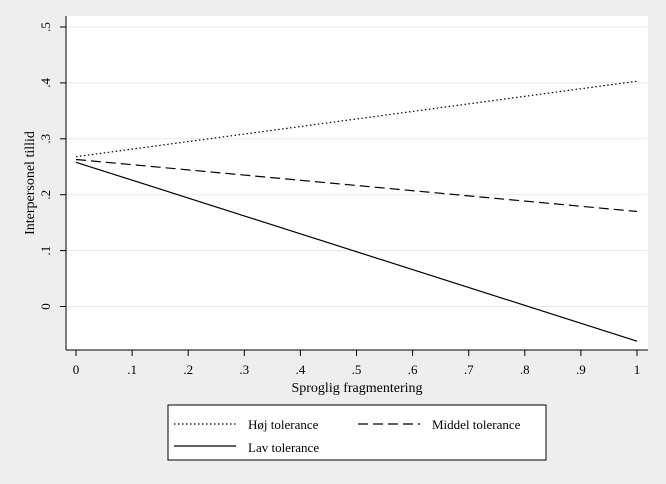 The height and width of the screenshot is (484, 666). Describe the element at coordinates (45, 306) in the screenshot. I see `y-tick-label: 0` at that location.